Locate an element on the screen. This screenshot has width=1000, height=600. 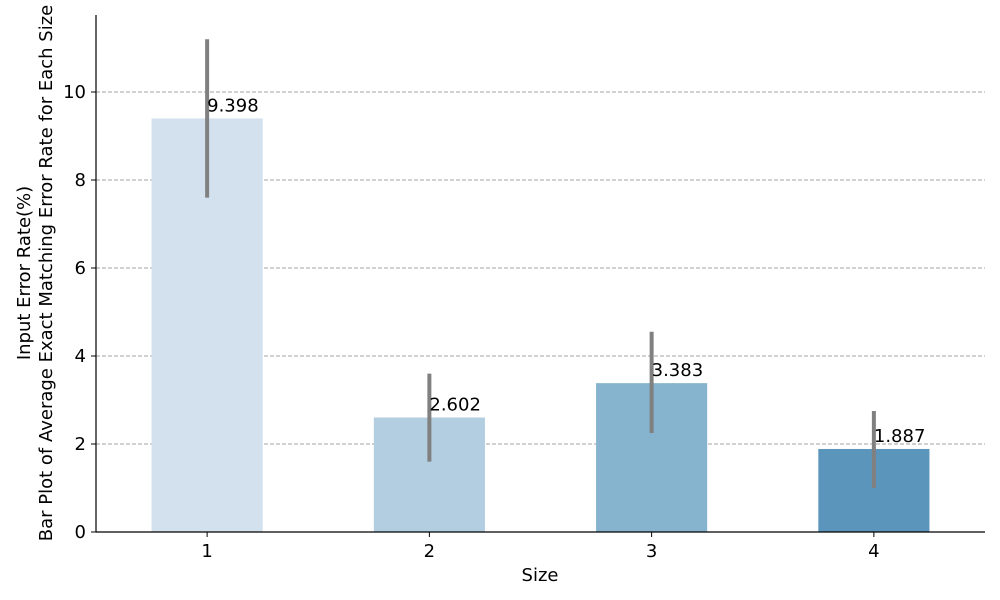
x-tick-label: 1 is located at coordinates (206, 551).